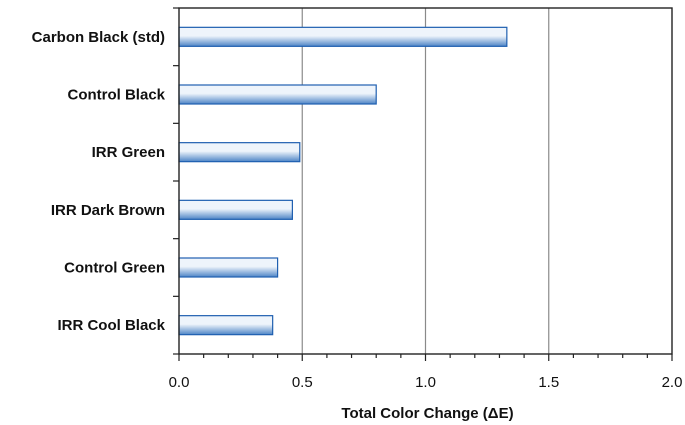 The width and height of the screenshot is (685, 425). I want to click on y-axis-ticks, so click(176, 181).